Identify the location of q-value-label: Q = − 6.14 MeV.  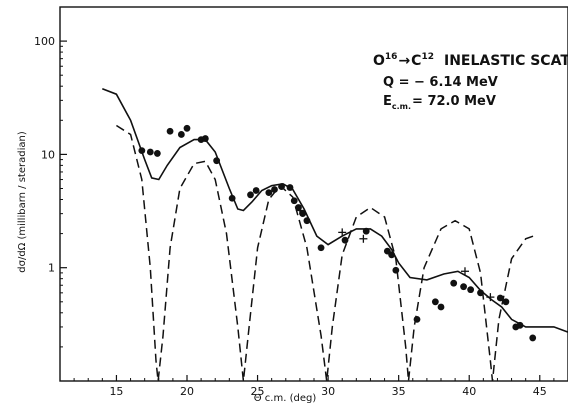
(440, 82).